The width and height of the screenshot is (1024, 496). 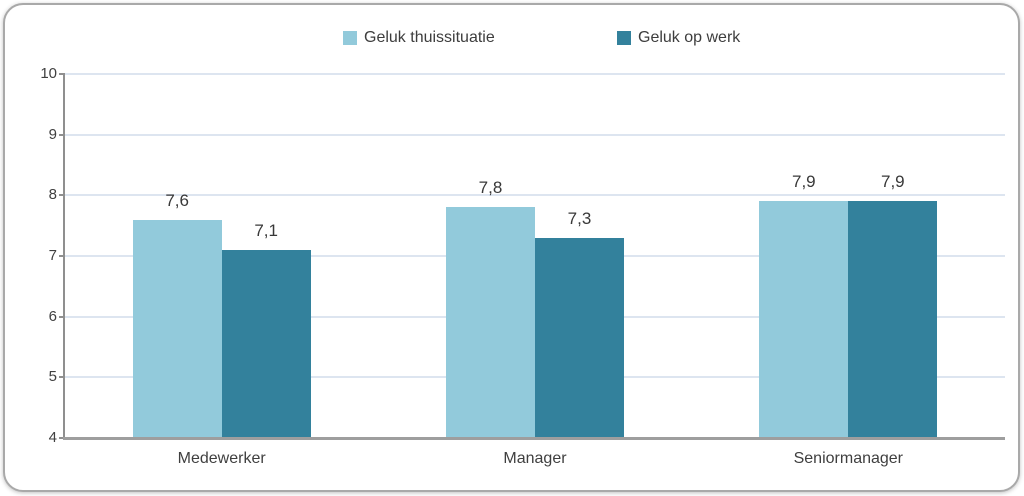 I want to click on y-tick-label: 9, so click(x=52, y=134).